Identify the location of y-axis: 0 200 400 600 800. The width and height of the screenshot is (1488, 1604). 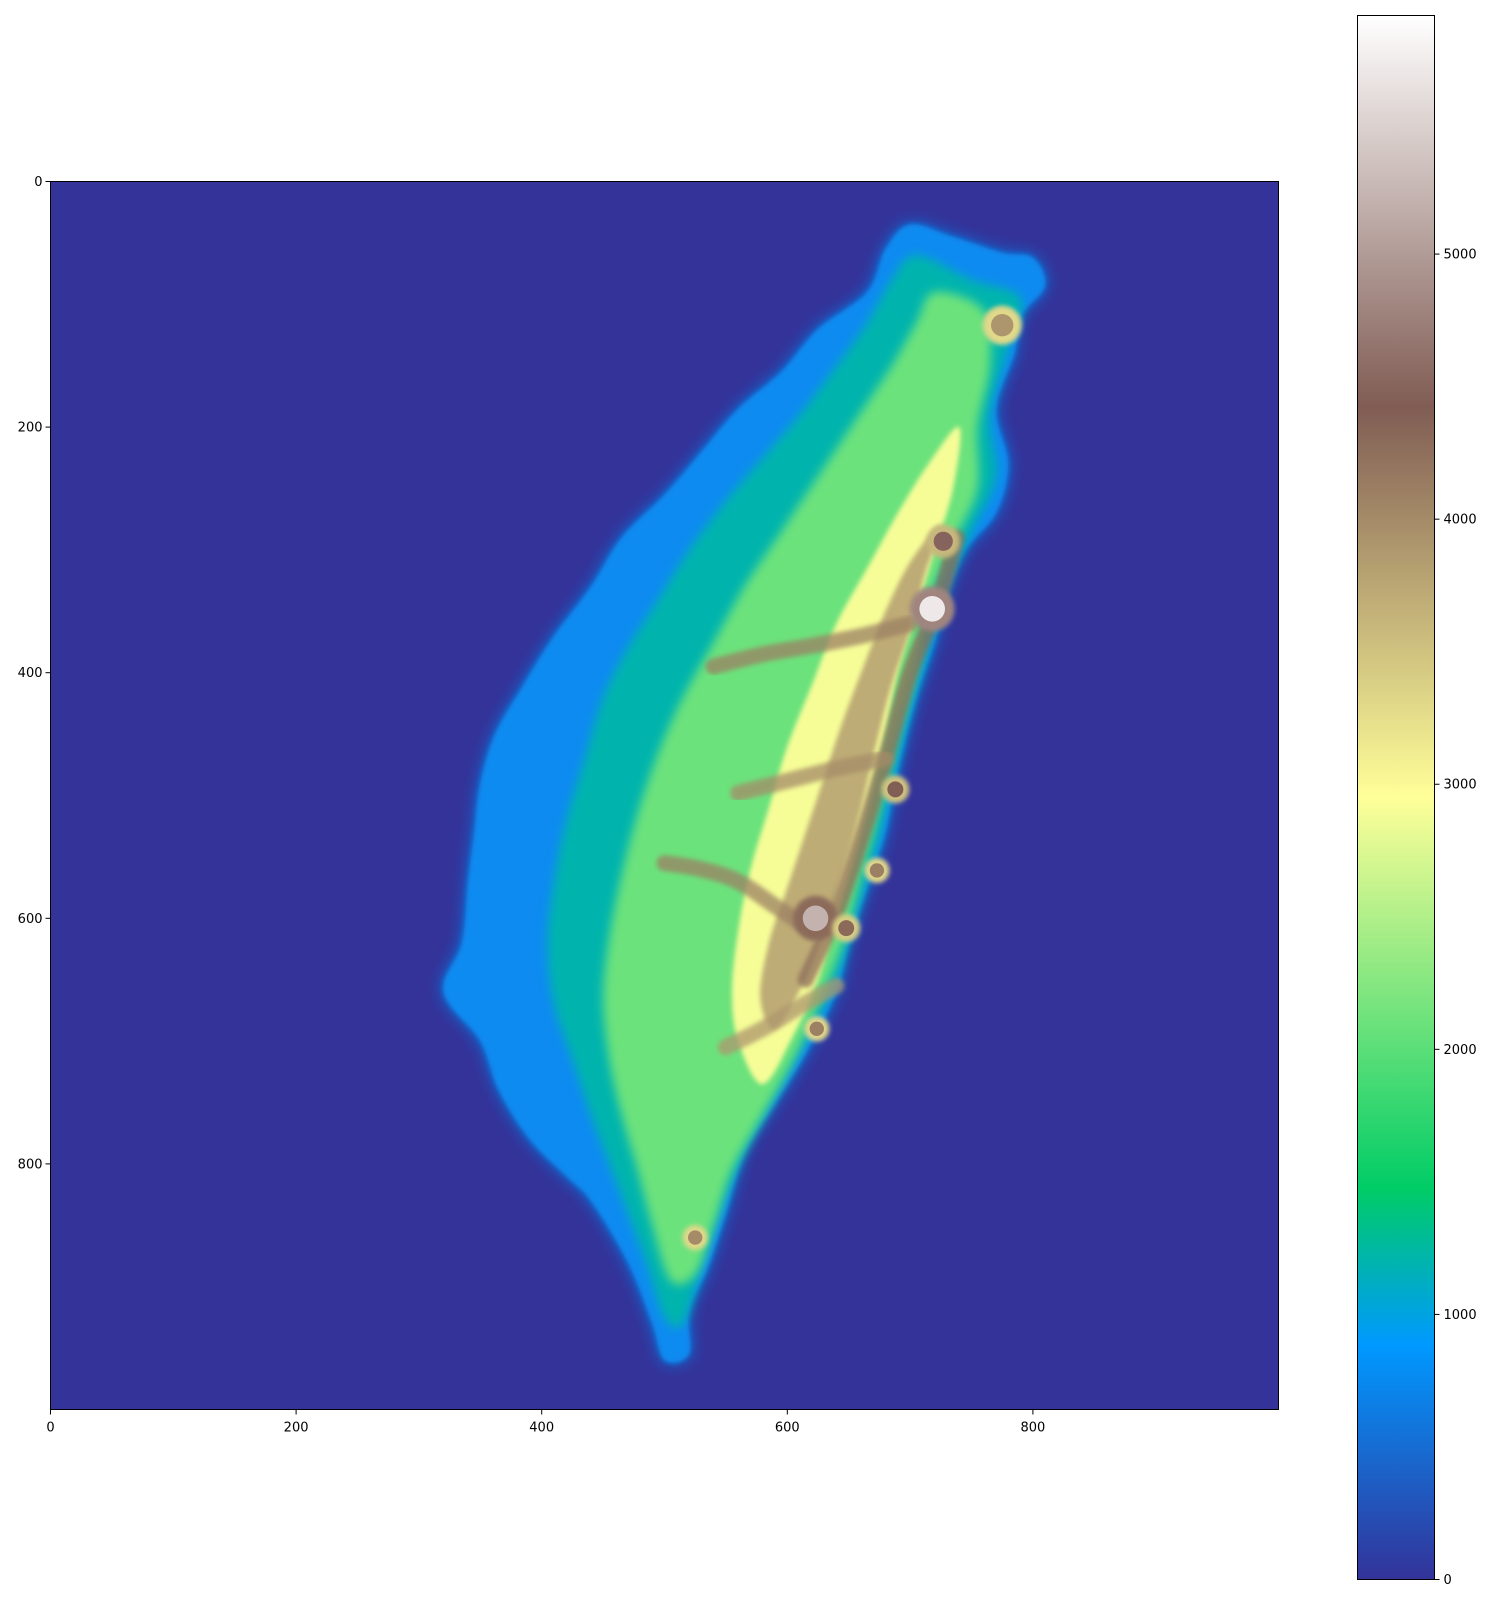
(34, 673).